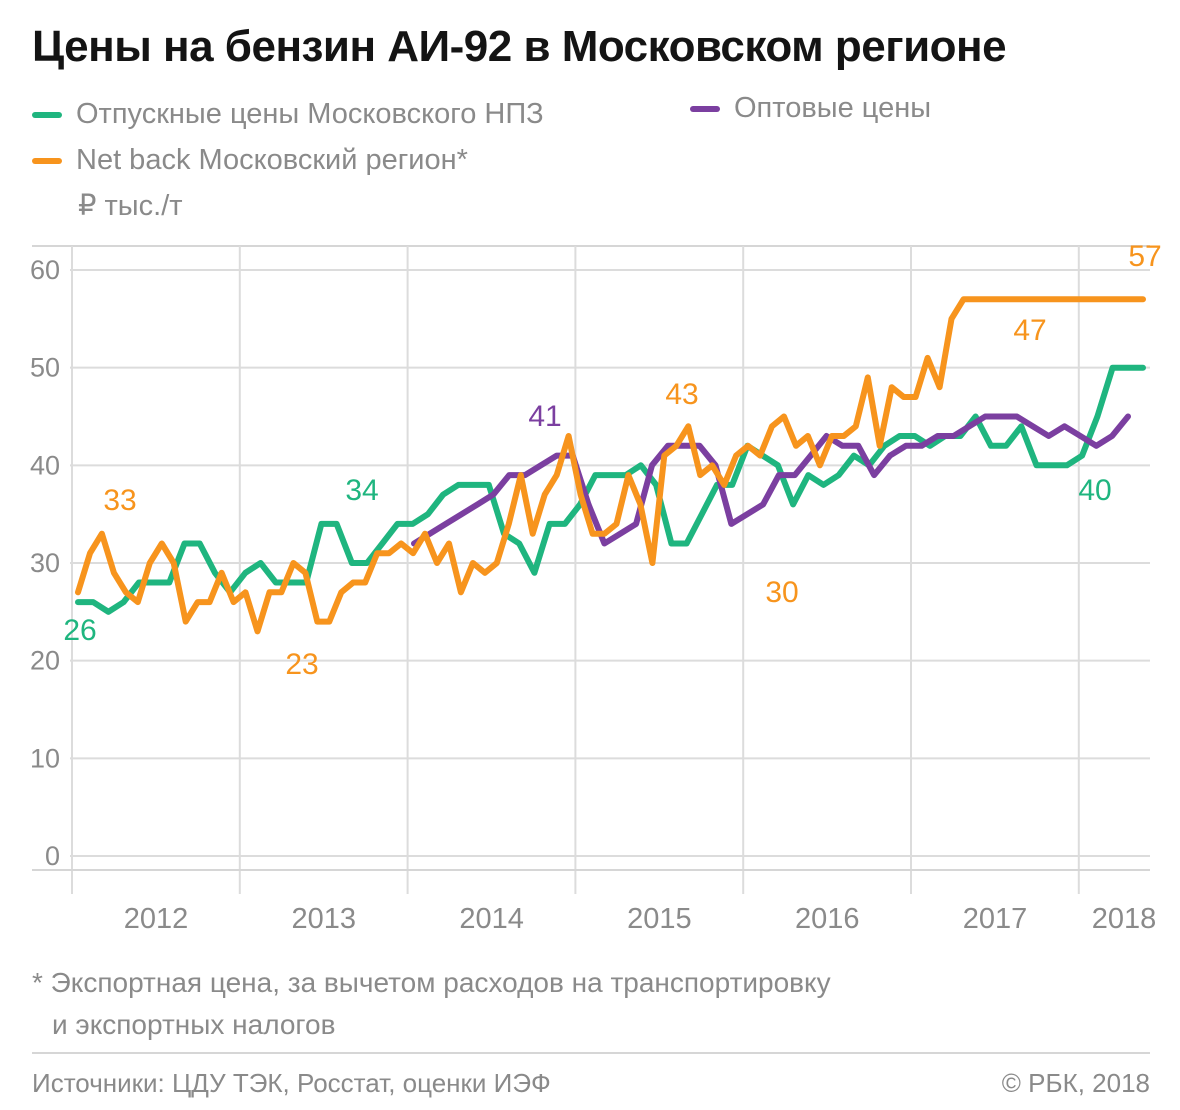 The image size is (1180, 1110). Describe the element at coordinates (45, 563) in the screenshot. I see `y-tick-label: 30` at that location.